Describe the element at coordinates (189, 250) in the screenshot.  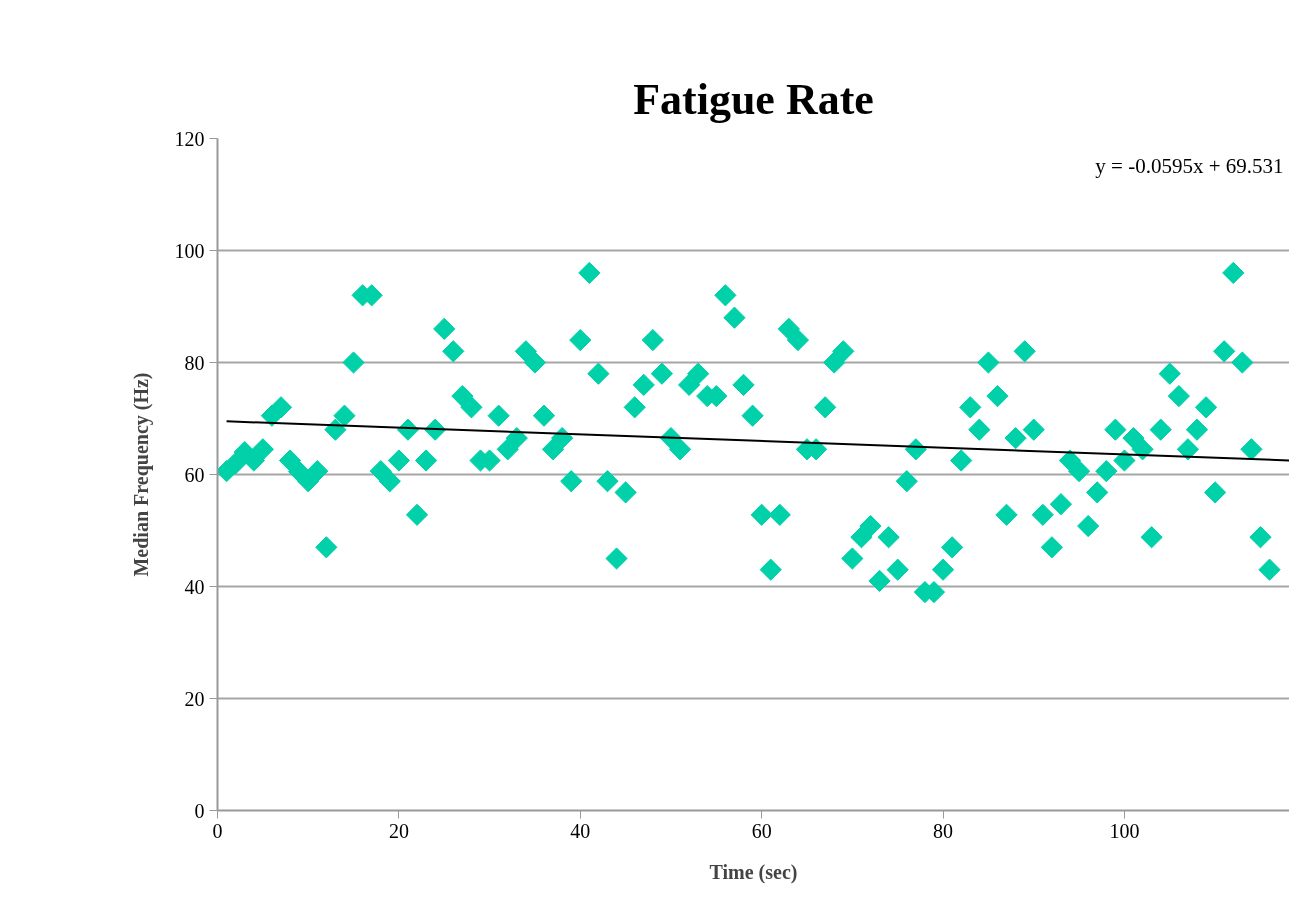
I see `y-tick-label: 100` at that location.